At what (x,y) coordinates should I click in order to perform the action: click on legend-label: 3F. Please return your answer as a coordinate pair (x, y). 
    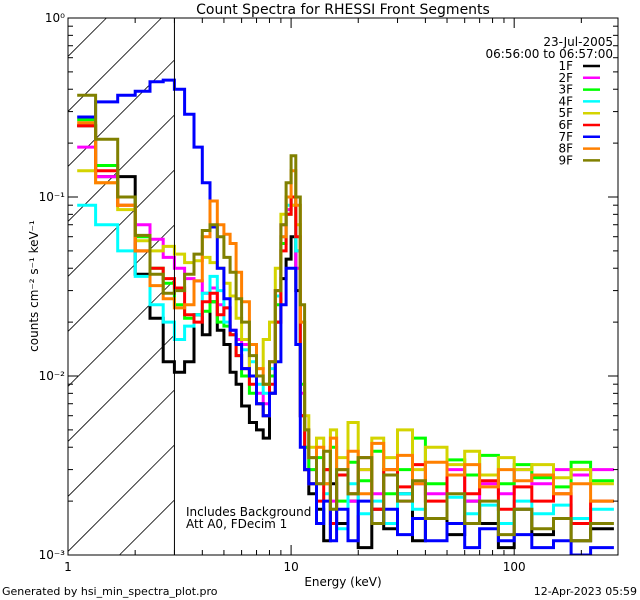
    Looking at the image, I should click on (565, 90).